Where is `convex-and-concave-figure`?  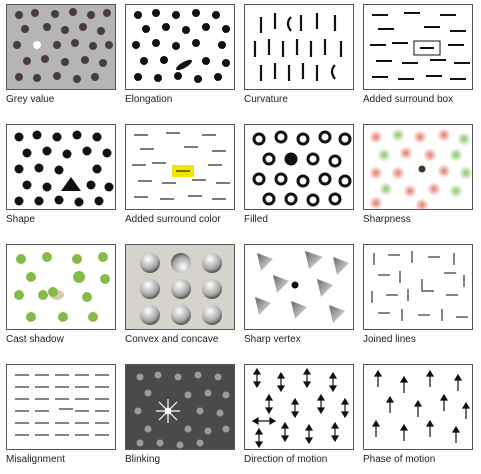
convex-and-concave-figure is located at coordinates (180, 287).